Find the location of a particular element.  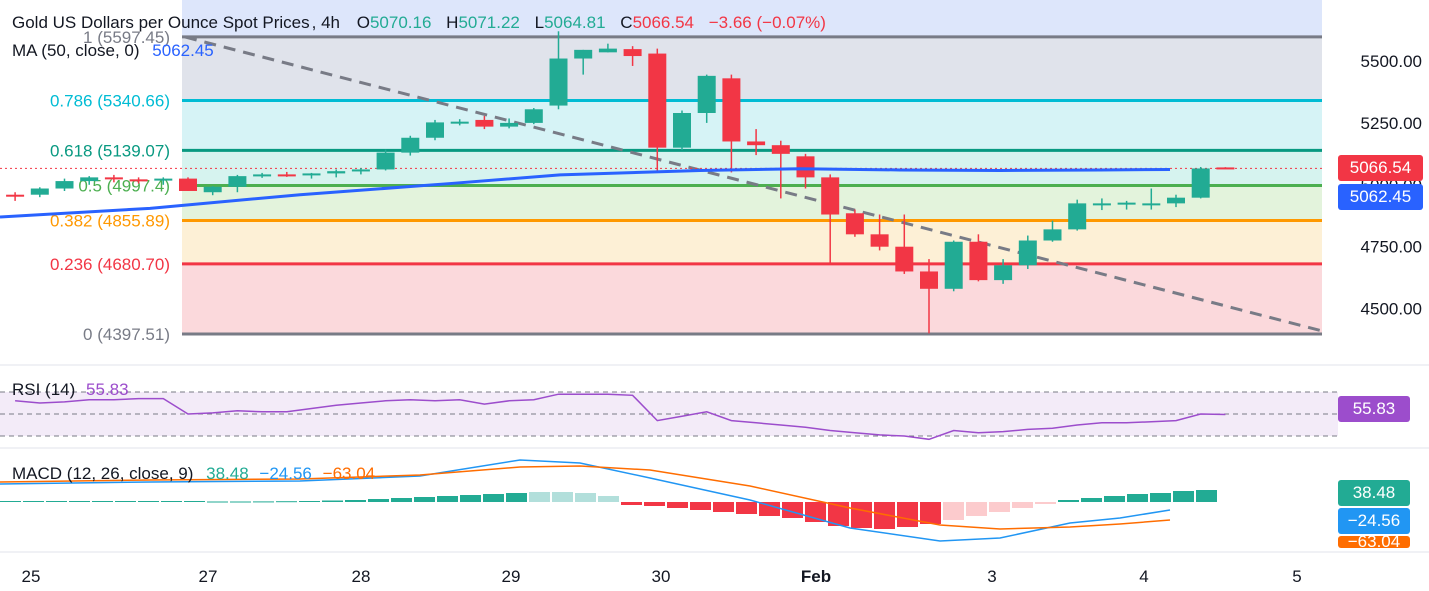

time-tick-label: 5 is located at coordinates (1296, 576).